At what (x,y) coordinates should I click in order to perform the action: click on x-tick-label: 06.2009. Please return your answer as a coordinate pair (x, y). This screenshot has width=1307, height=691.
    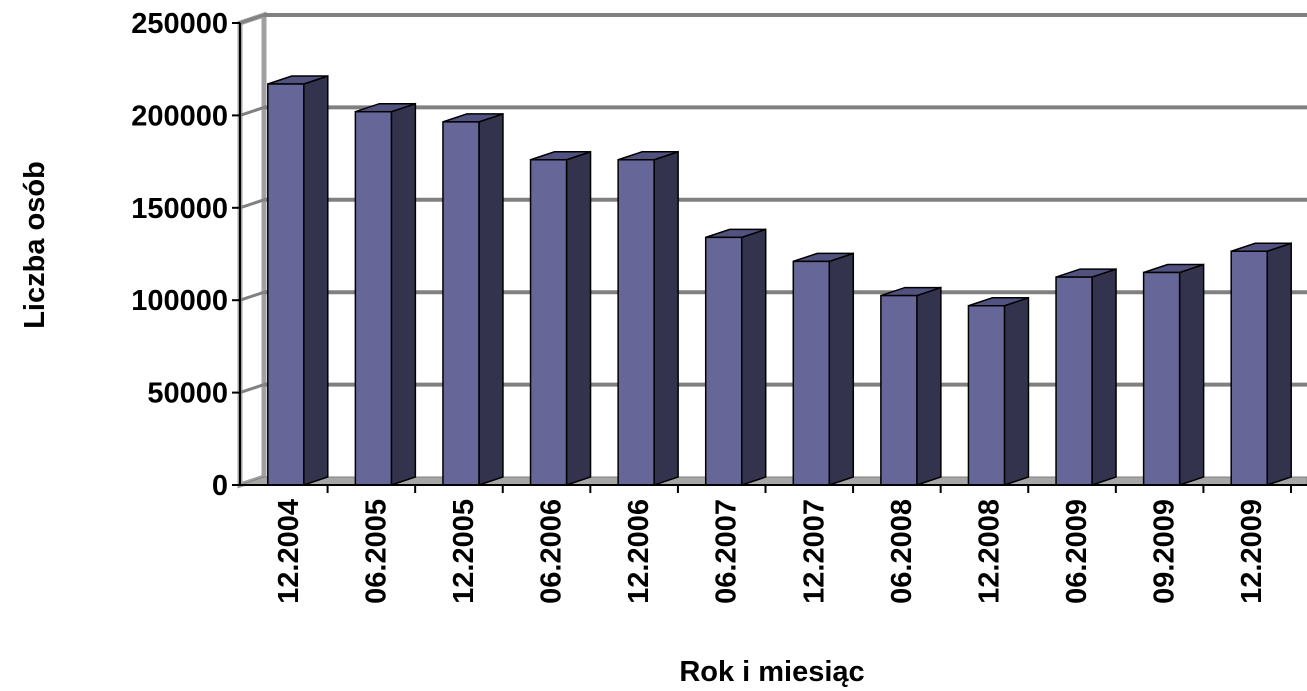
    Looking at the image, I should click on (1077, 551).